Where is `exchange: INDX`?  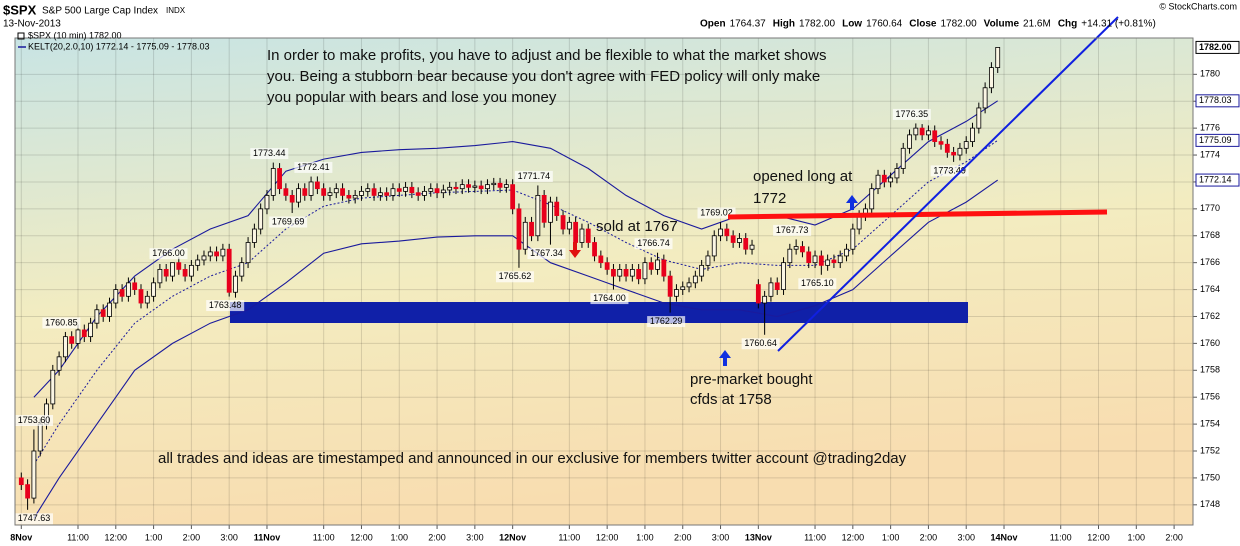
exchange: INDX is located at coordinates (176, 10).